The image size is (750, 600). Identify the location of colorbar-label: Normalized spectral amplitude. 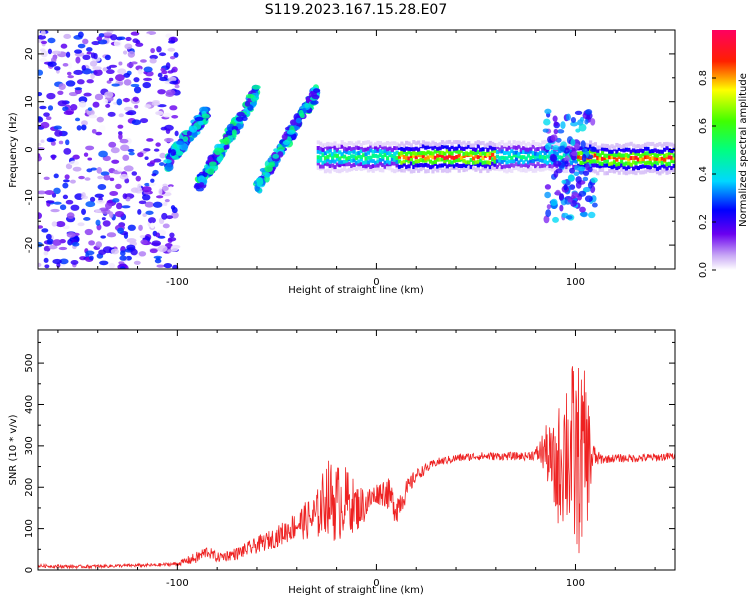
(743, 150).